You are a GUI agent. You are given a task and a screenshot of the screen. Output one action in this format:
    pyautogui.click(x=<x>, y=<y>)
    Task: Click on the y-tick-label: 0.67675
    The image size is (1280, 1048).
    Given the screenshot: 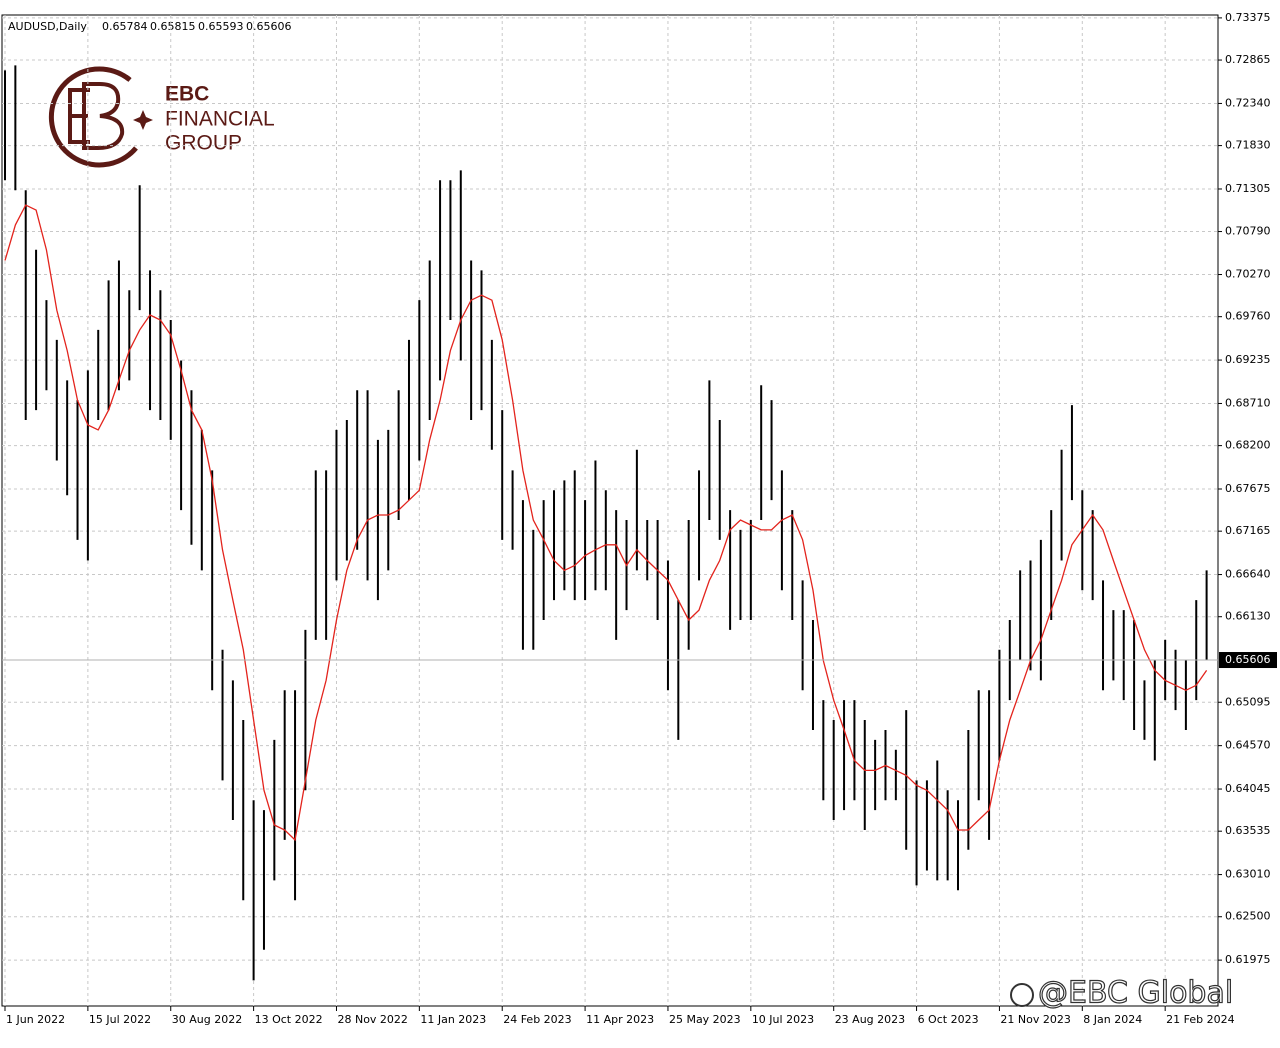 What is the action you would take?
    pyautogui.click(x=1248, y=488)
    